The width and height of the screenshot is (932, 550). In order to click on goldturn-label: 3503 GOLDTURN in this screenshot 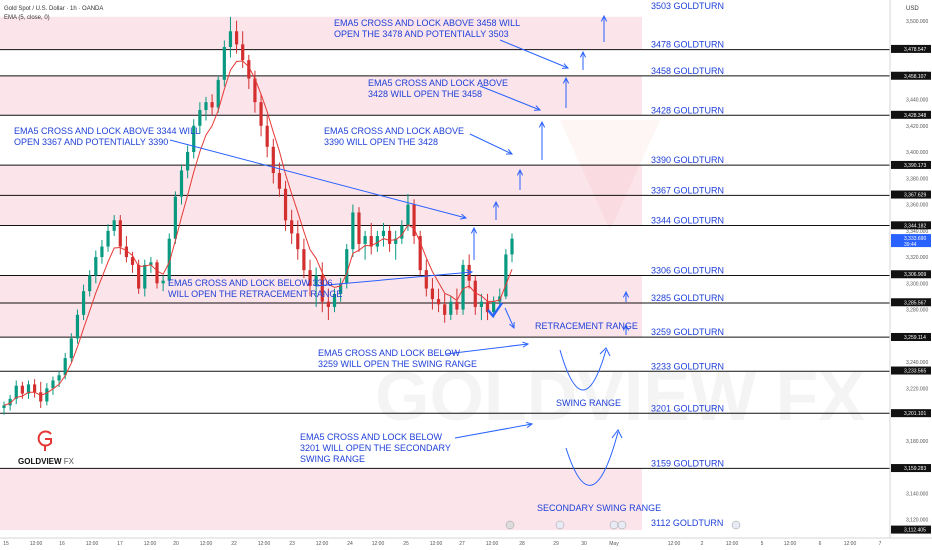, I will do `click(687, 6)`.